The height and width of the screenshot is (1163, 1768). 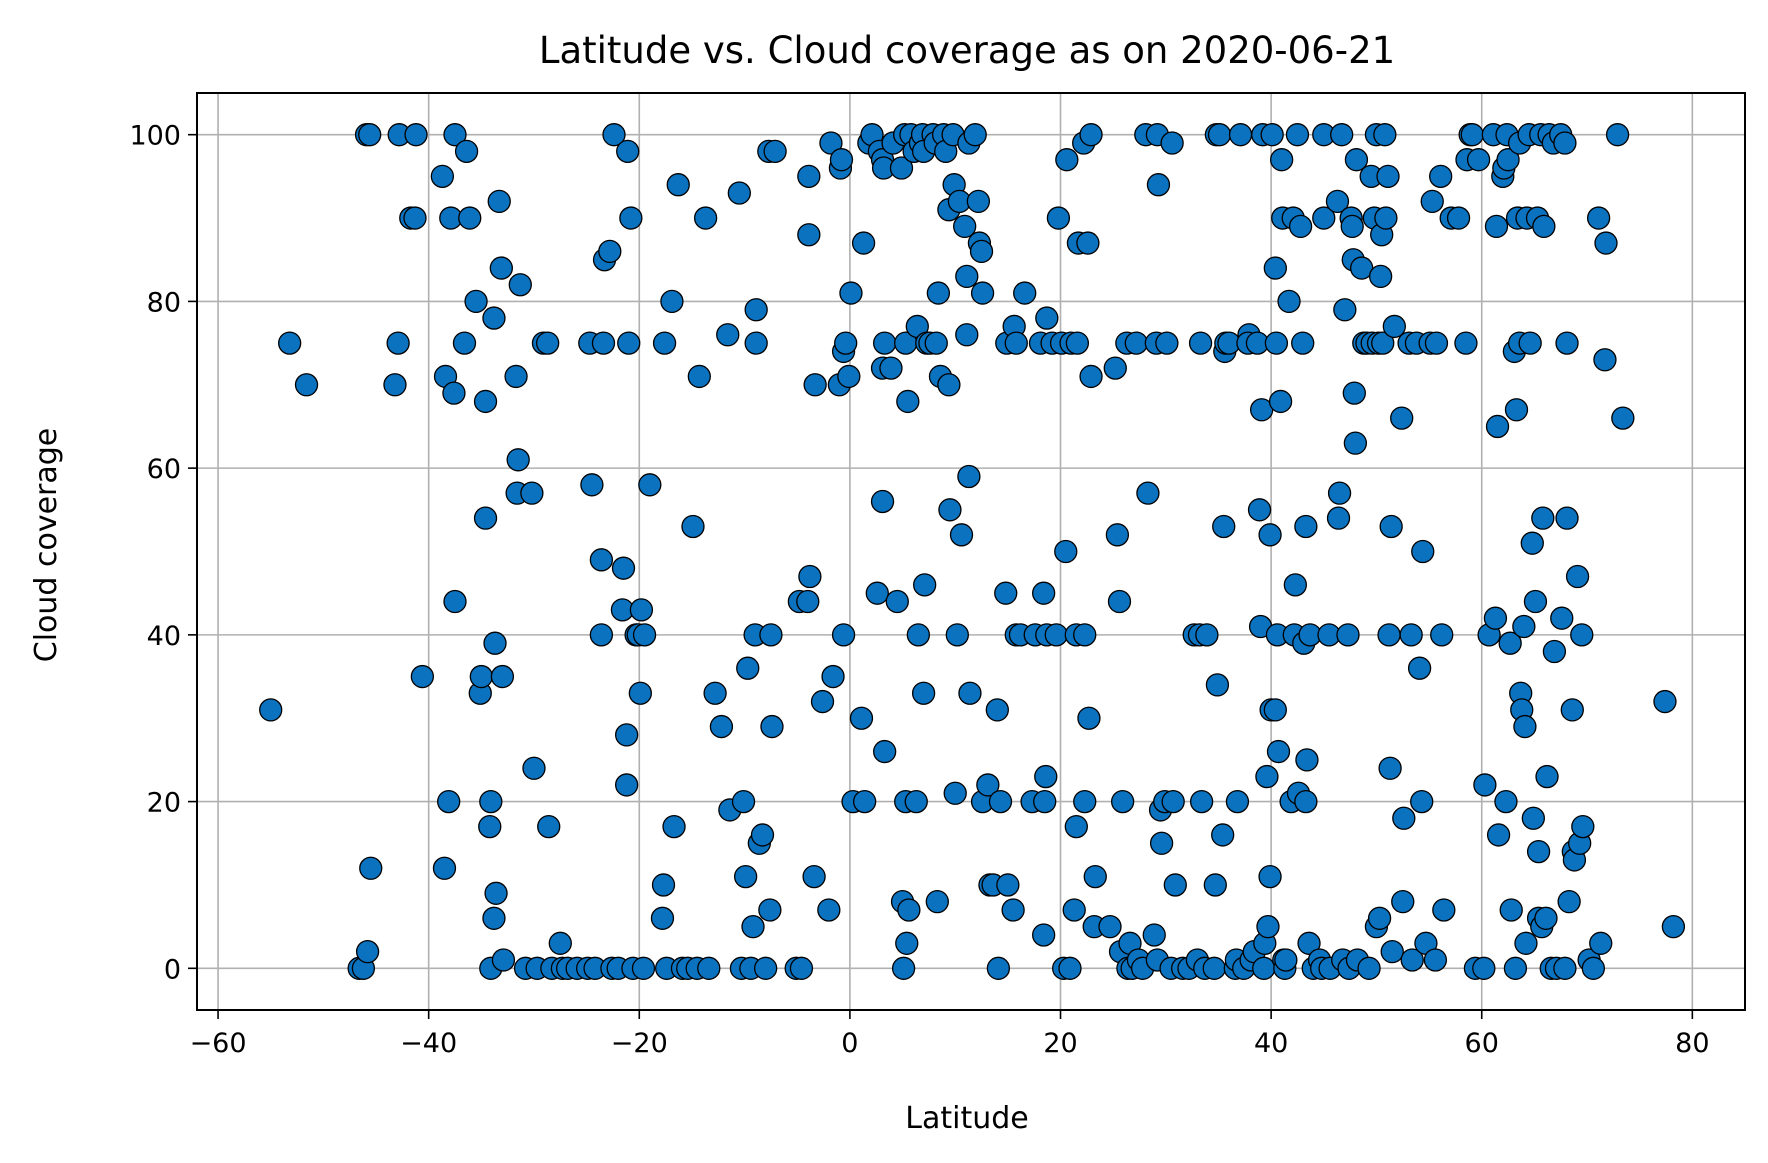 I want to click on x-tick-label: −40, so click(x=428, y=1043).